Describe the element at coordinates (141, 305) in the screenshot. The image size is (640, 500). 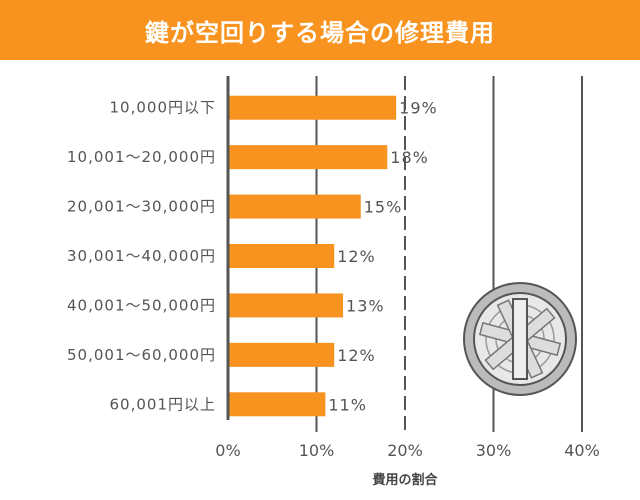
I see `category-label: 40,001〜50,000円` at that location.